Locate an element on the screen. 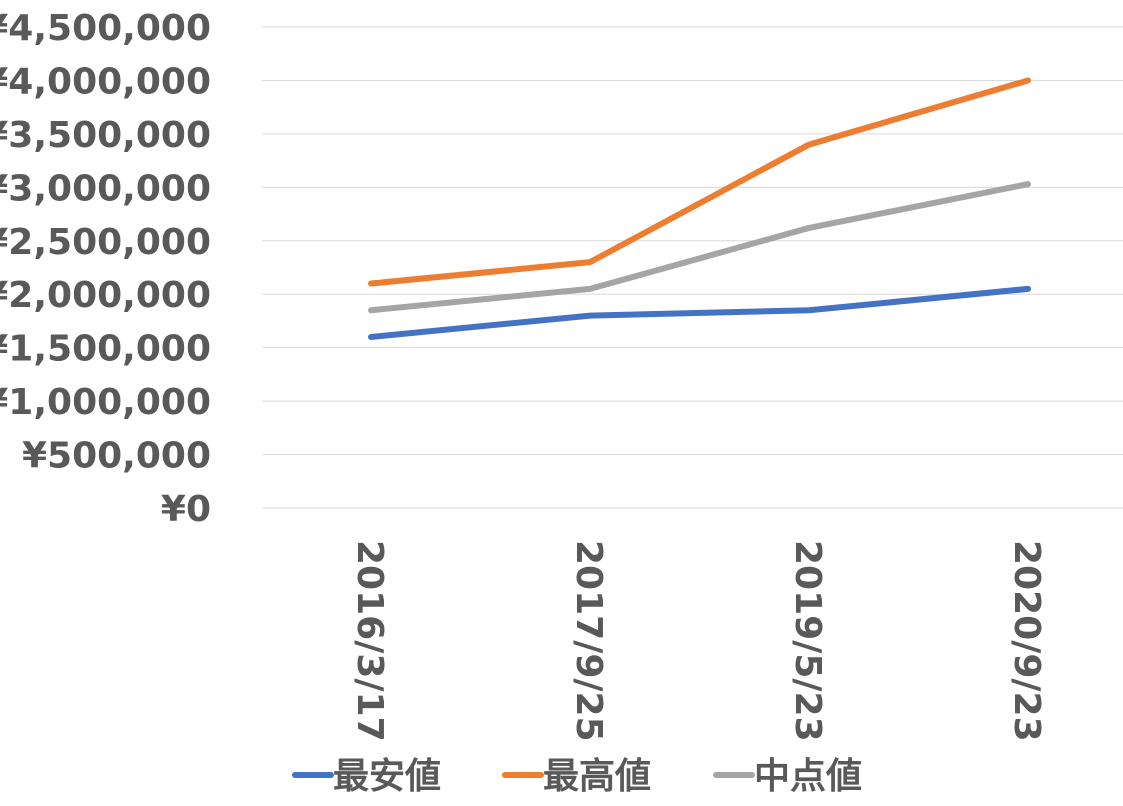 This screenshot has width=1123, height=806. y-tick-label: ¥3,500,000 is located at coordinates (105, 135).